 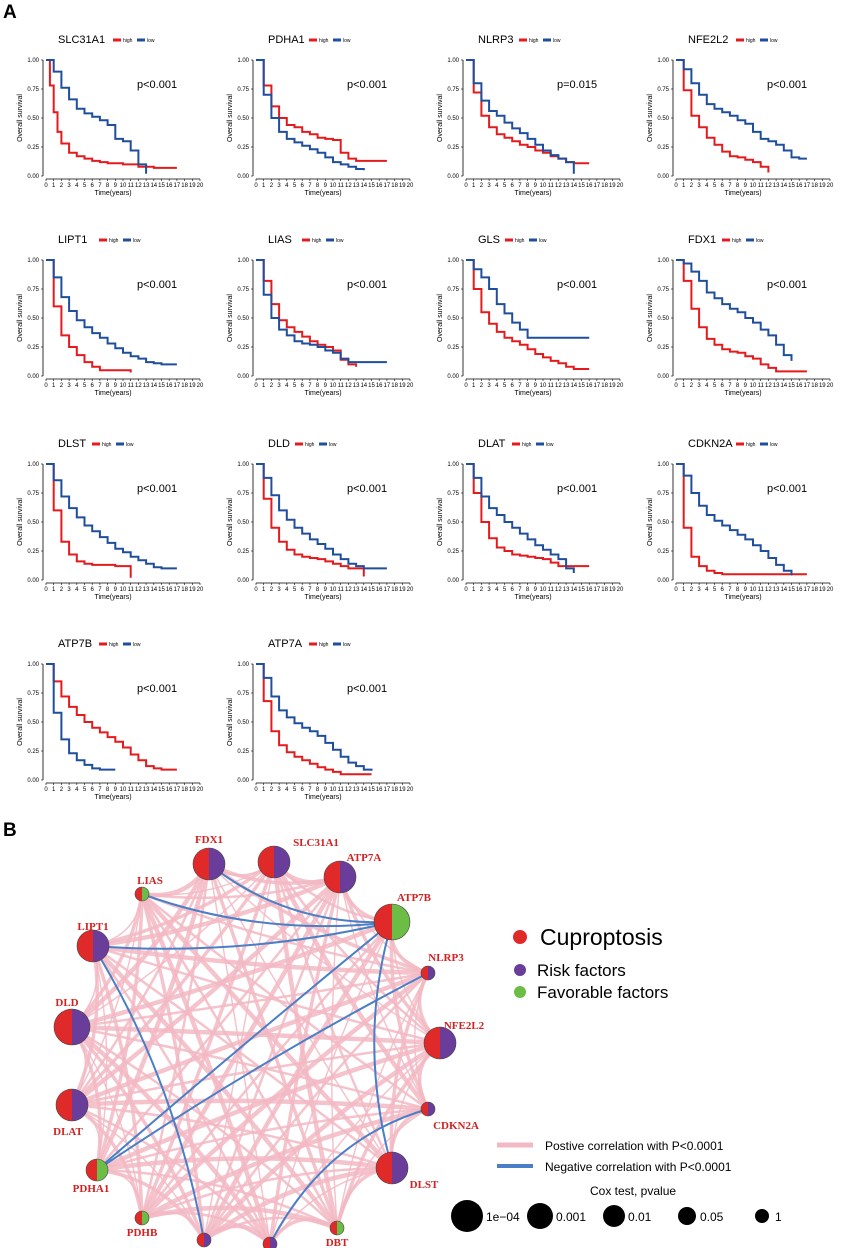 What do you see at coordinates (242, 935) in the screenshot?
I see `negative-edge` at bounding box center [242, 935].